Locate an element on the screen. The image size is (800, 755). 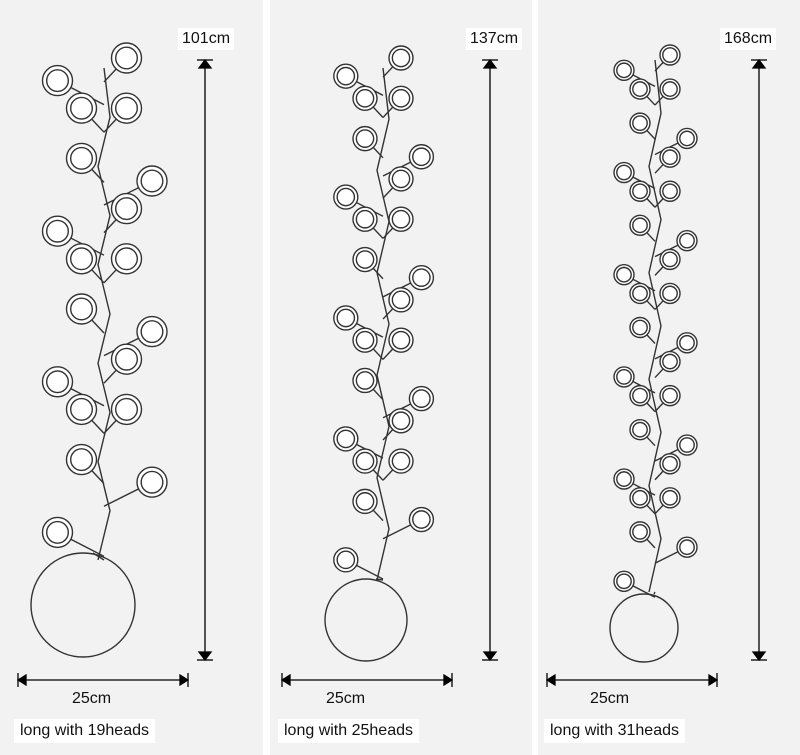
width-dimension-arrow is located at coordinates (367, 680).